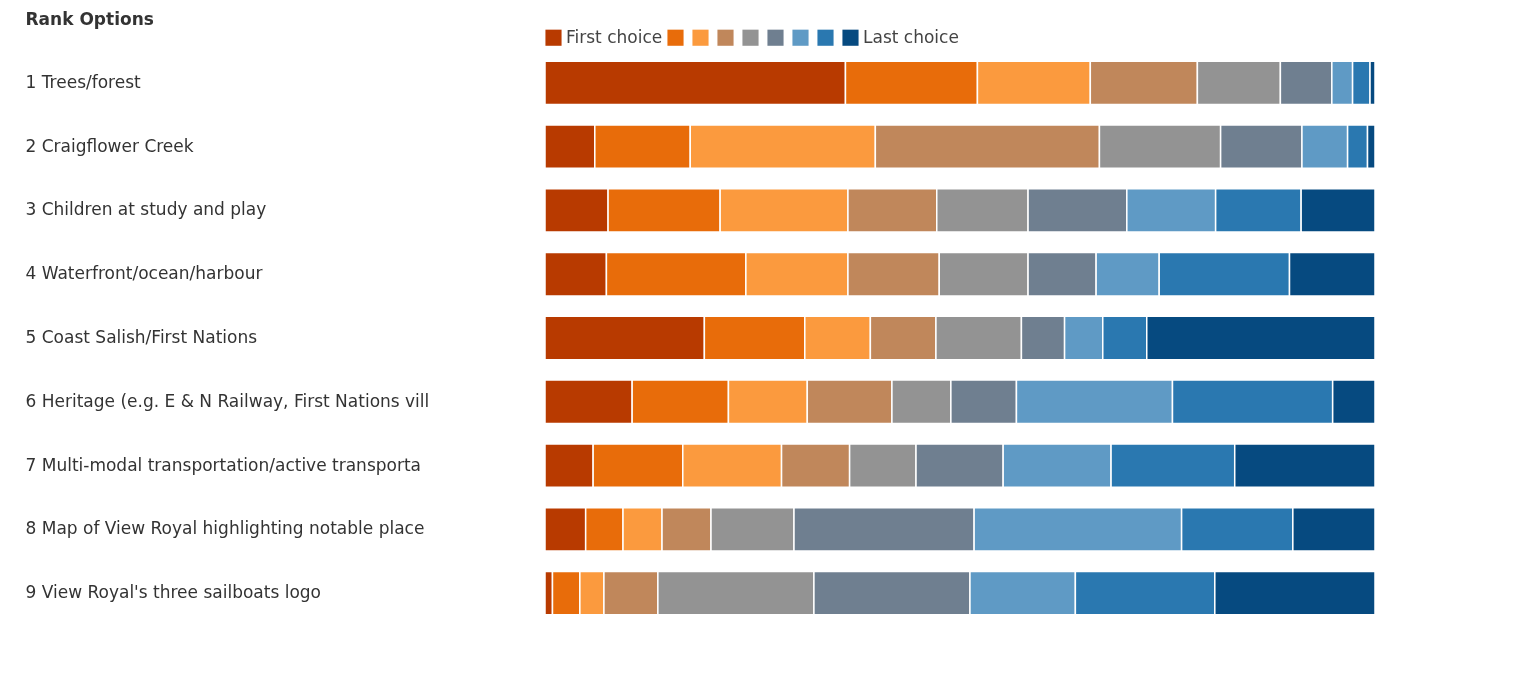  What do you see at coordinates (614, 36) in the screenshot?
I see `legend-label: First choice` at bounding box center [614, 36].